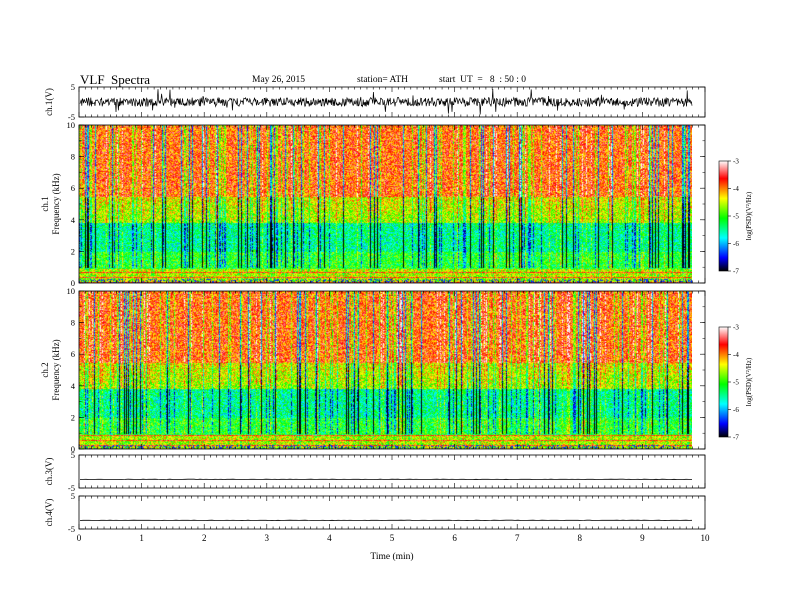 The width and height of the screenshot is (792, 612). I want to click on x-tick-label-7: 7, so click(517, 538).